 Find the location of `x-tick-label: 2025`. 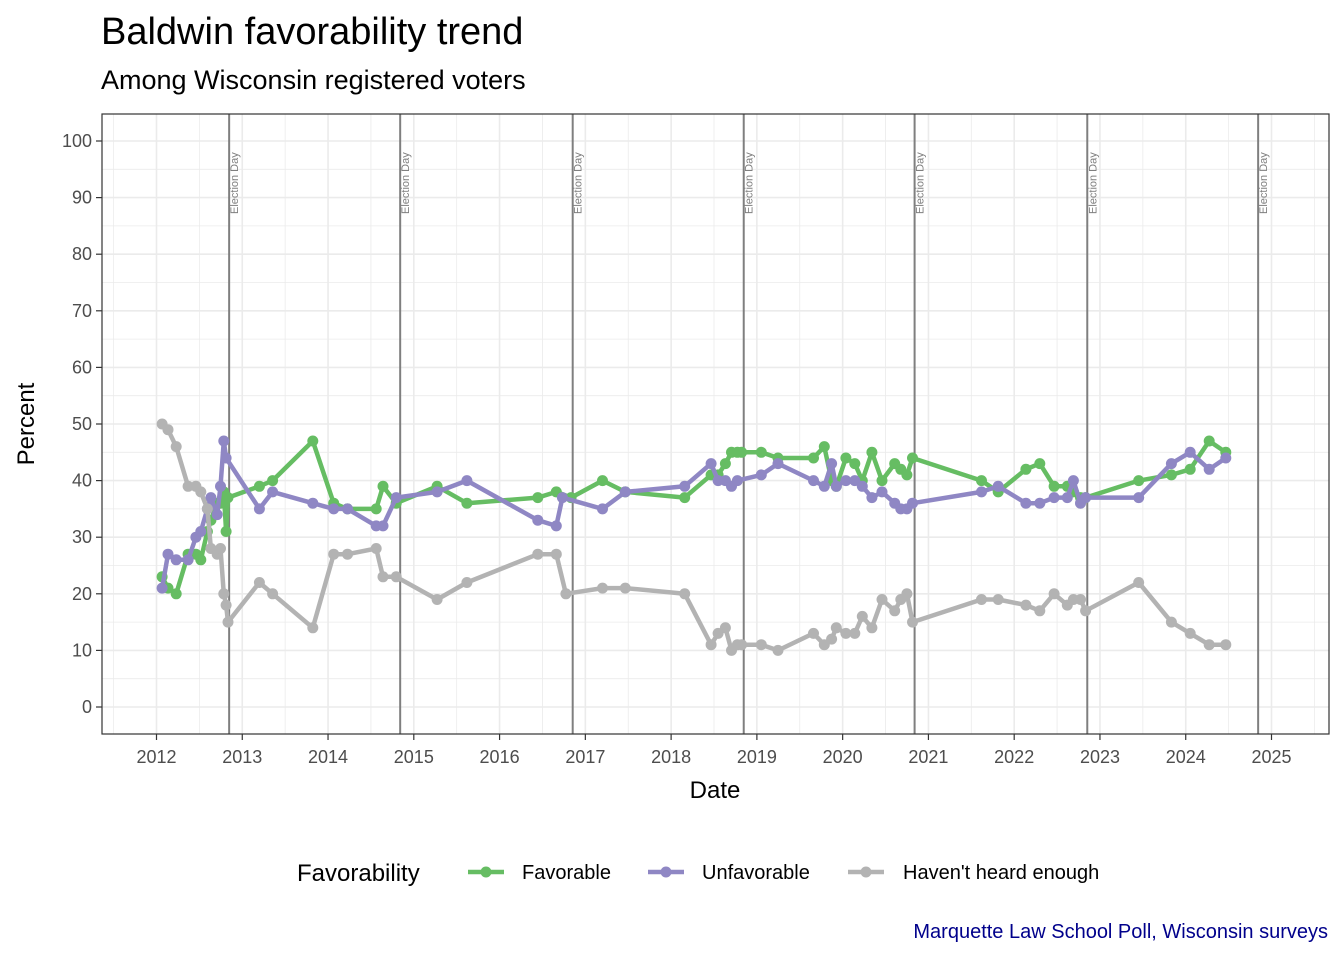

x-tick-label: 2025 is located at coordinates (1271, 757).